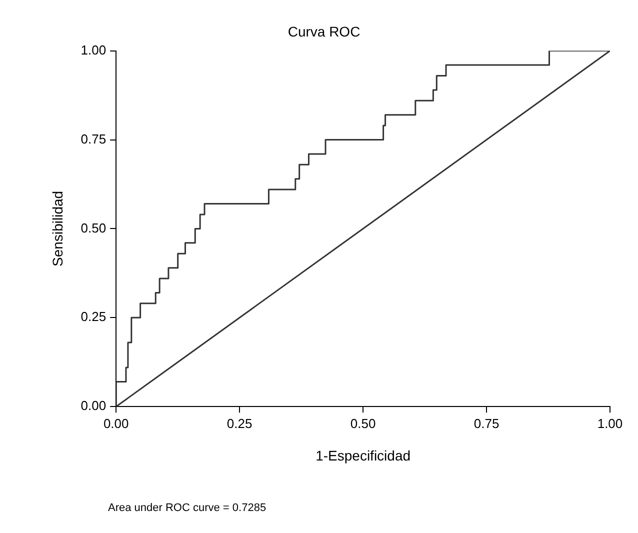  Describe the element at coordinates (57, 228) in the screenshot. I see `y-axis-title: Sensibilidad` at that location.